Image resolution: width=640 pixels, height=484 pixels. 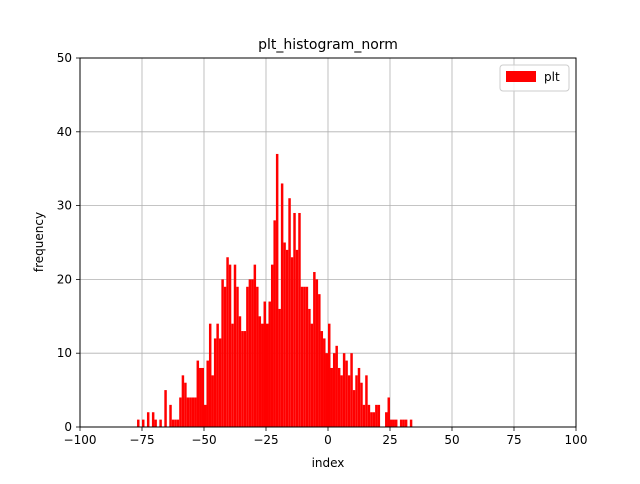 What do you see at coordinates (203, 440) in the screenshot?
I see `x-tick-label: −50` at bounding box center [203, 440].